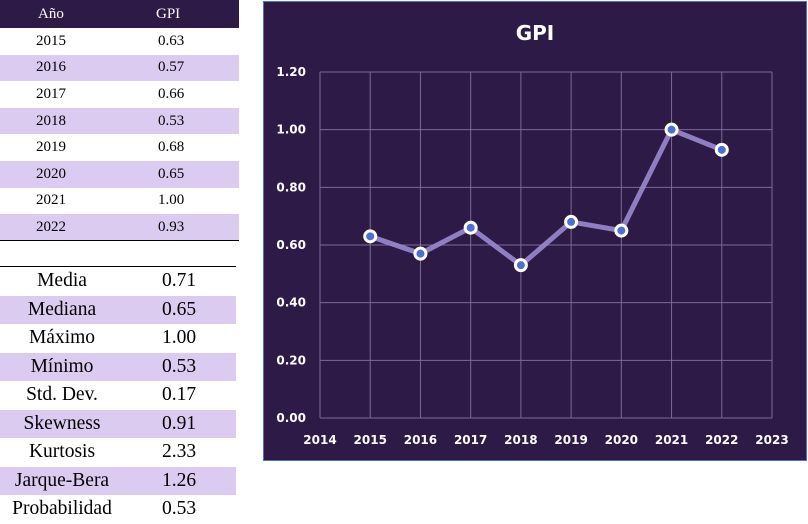  I want to click on table-row: 2016 0.57, so click(119, 68).